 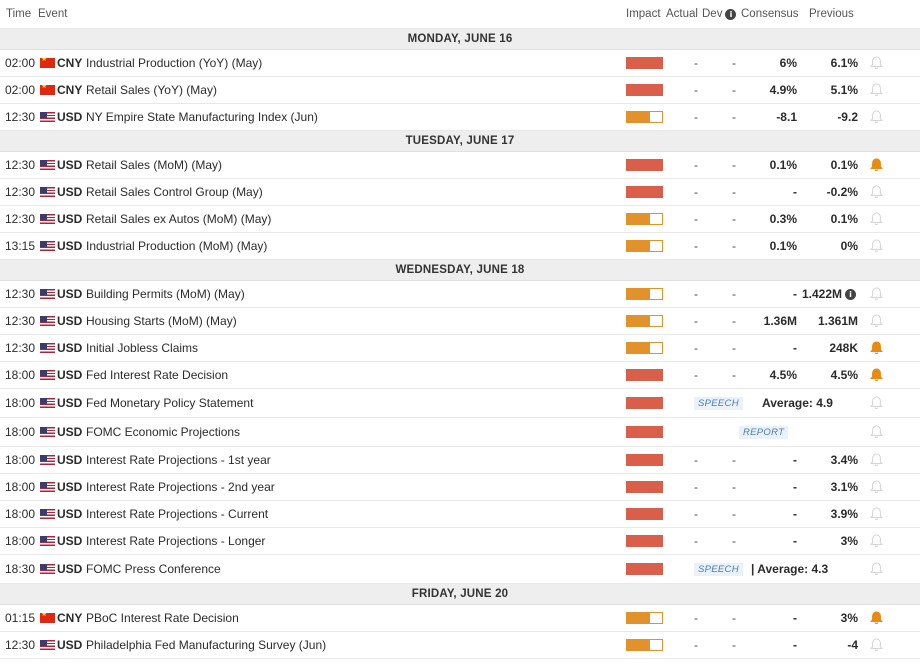 What do you see at coordinates (178, 460) in the screenshot?
I see `event-name: Interest Rate Projections - 1st year` at bounding box center [178, 460].